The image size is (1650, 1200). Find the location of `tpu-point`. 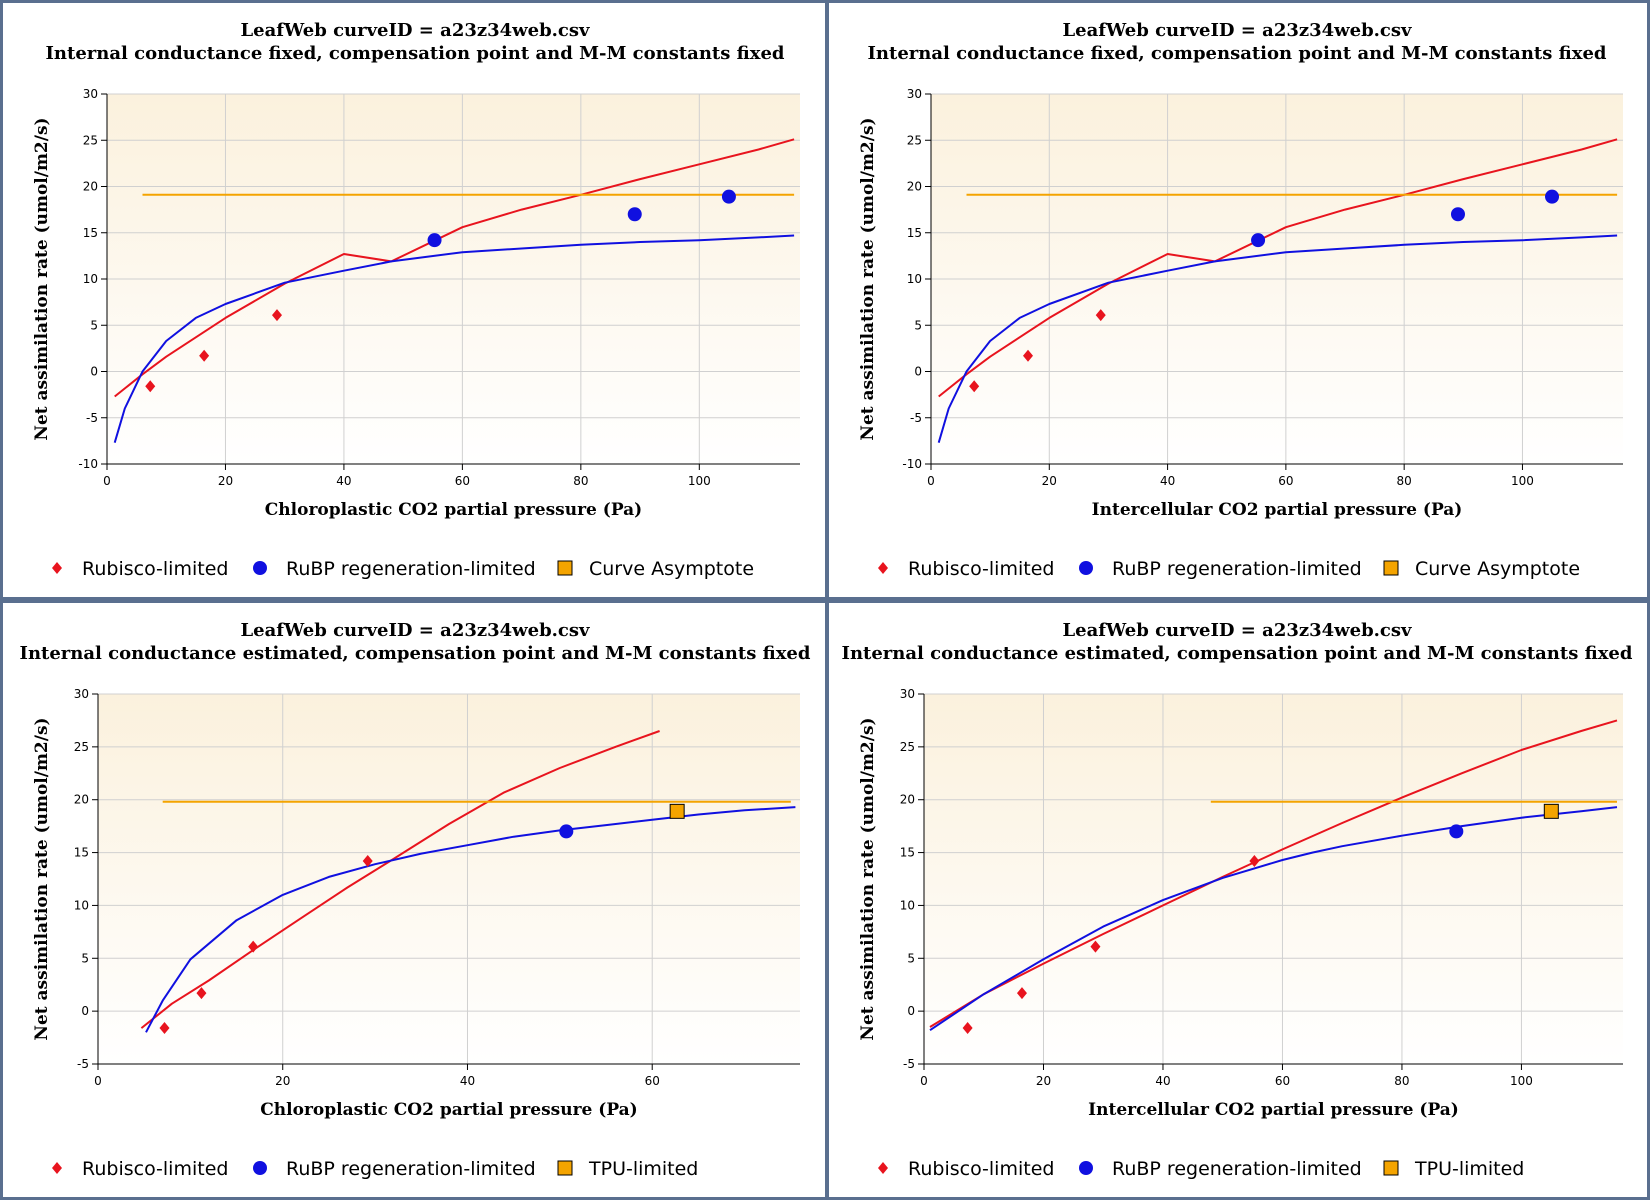

tpu-point is located at coordinates (1551, 811).